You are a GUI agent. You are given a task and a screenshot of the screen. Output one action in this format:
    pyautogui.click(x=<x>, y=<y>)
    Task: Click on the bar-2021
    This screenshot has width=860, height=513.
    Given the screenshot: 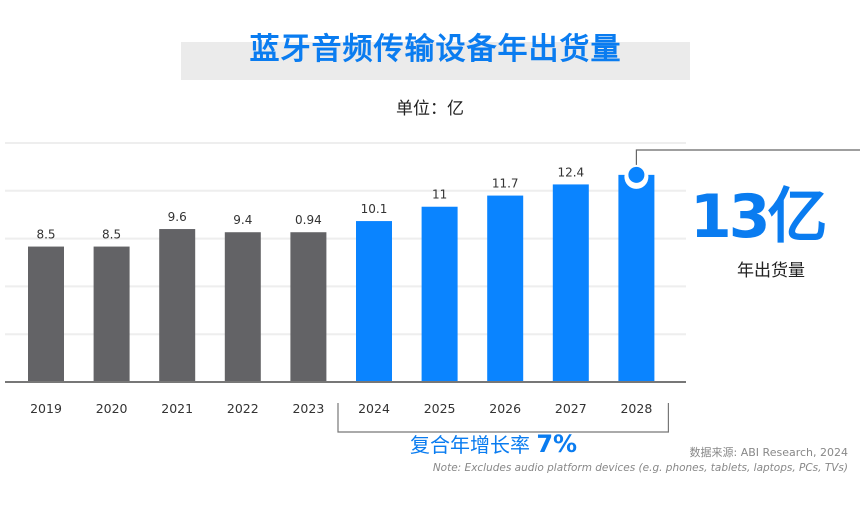 What is the action you would take?
    pyautogui.click(x=177, y=305)
    